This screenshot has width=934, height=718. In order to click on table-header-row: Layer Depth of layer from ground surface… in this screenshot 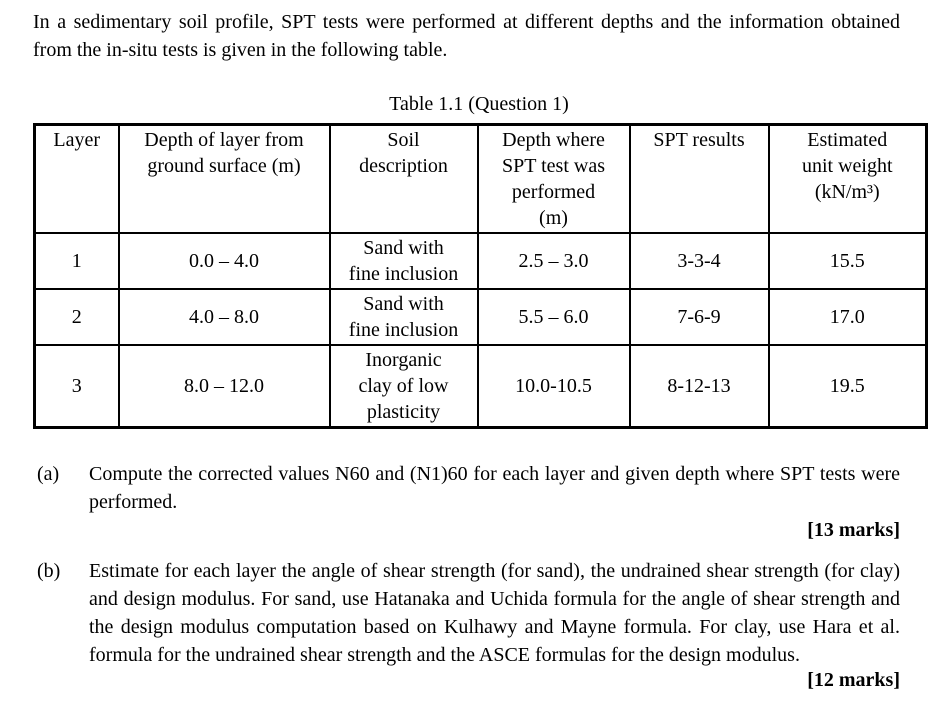, I will do `click(480, 178)`.